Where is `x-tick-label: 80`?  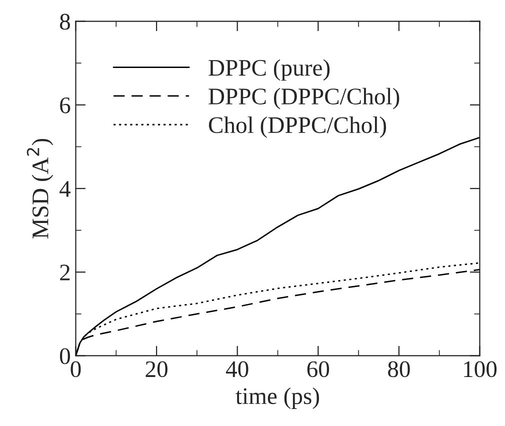
x-tick-label: 80 is located at coordinates (399, 369).